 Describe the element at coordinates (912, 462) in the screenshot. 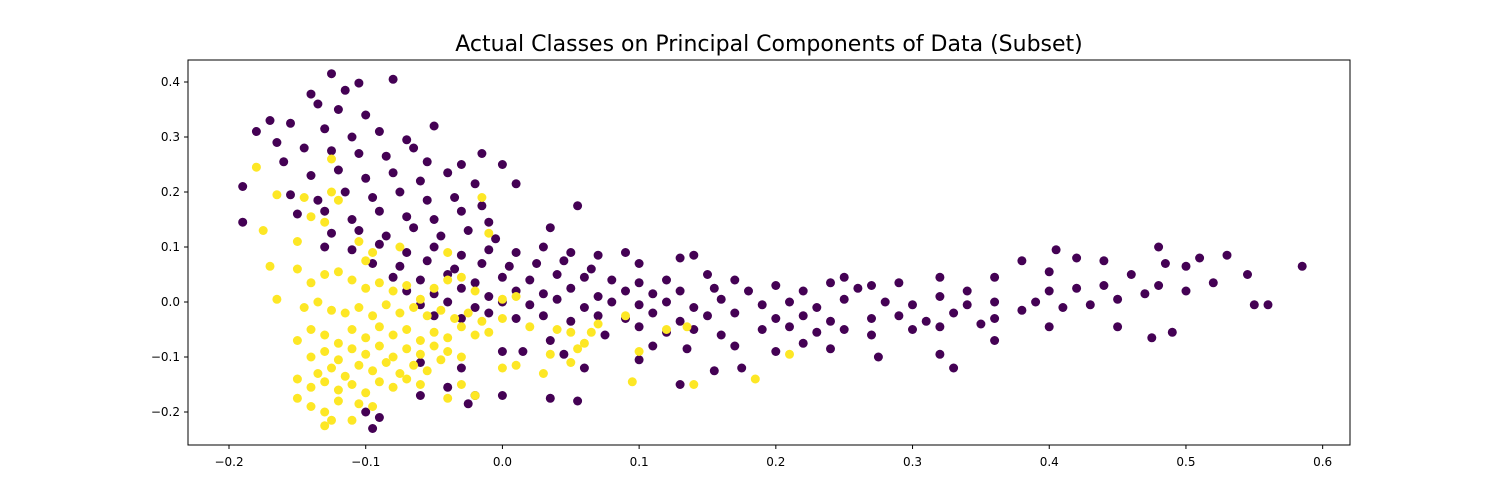

I see `x-tick-label: 0.3` at that location.